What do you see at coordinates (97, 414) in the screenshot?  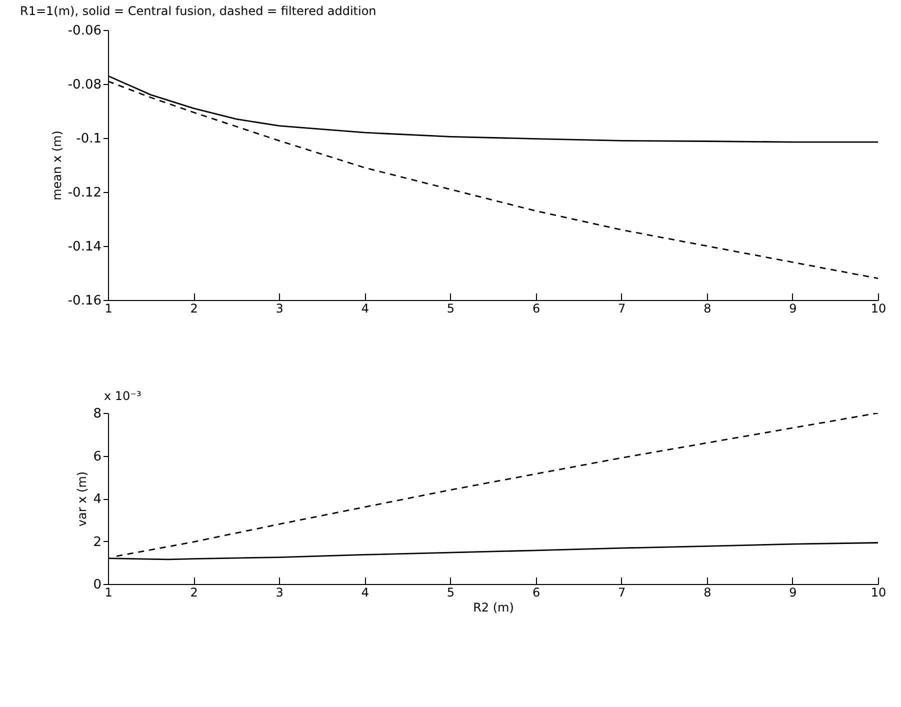 I see `y-tick-label: 8` at bounding box center [97, 414].